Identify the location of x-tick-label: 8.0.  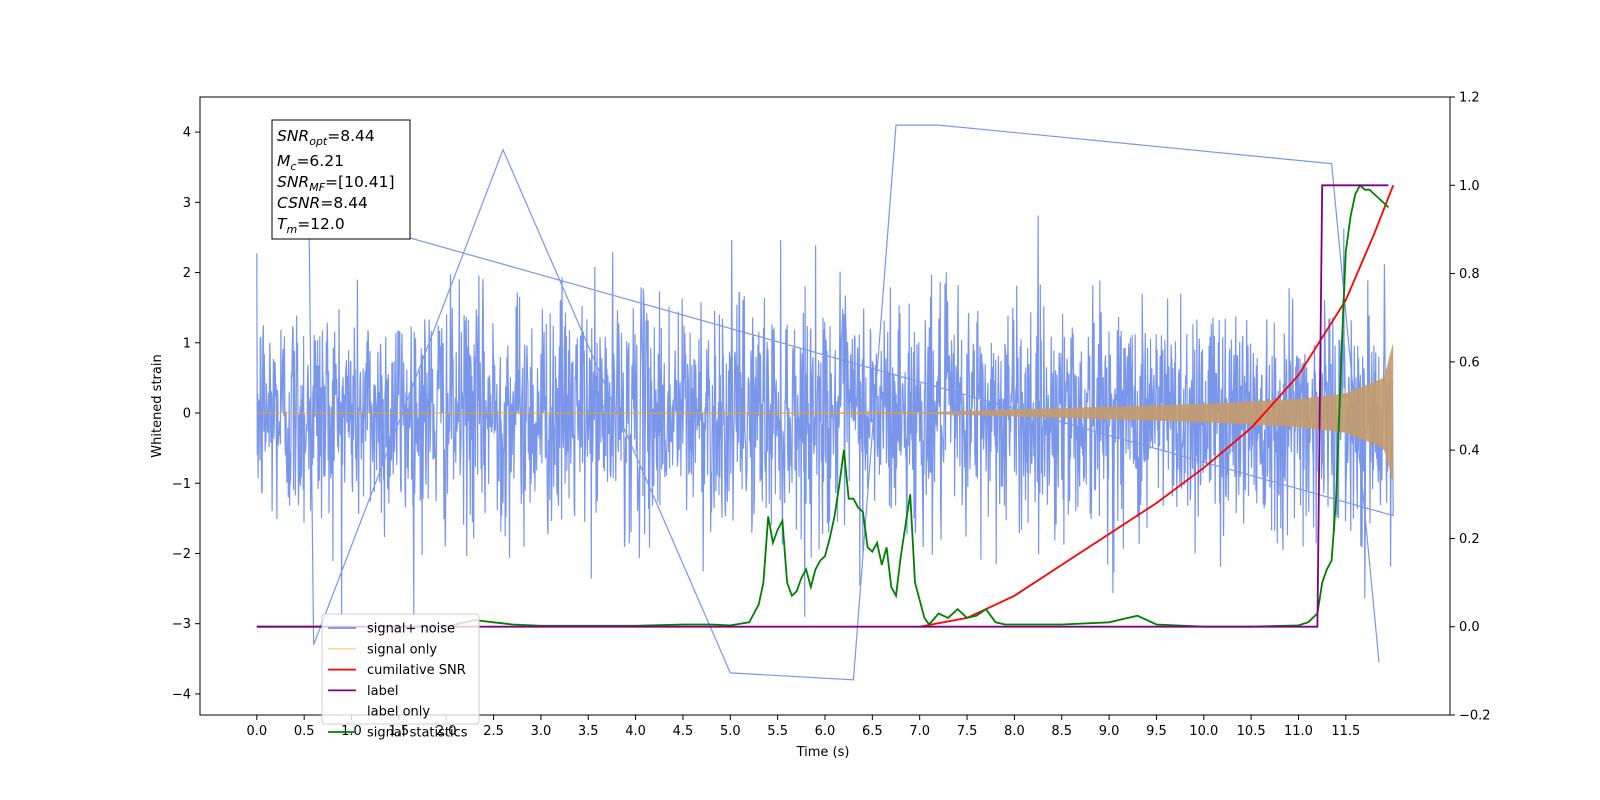
(1014, 731).